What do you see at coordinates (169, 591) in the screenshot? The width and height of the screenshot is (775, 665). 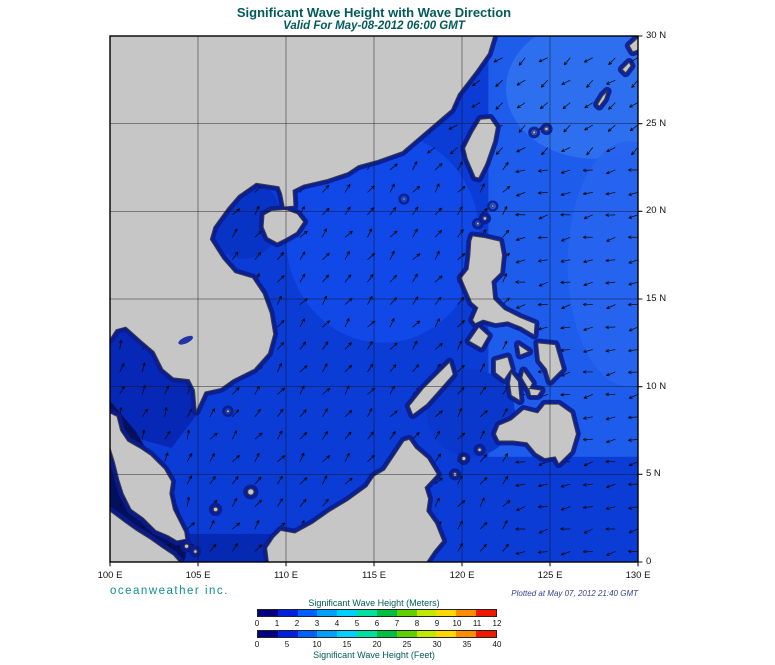 I see `oceanweather-branding: oceanweather inc.` at bounding box center [169, 591].